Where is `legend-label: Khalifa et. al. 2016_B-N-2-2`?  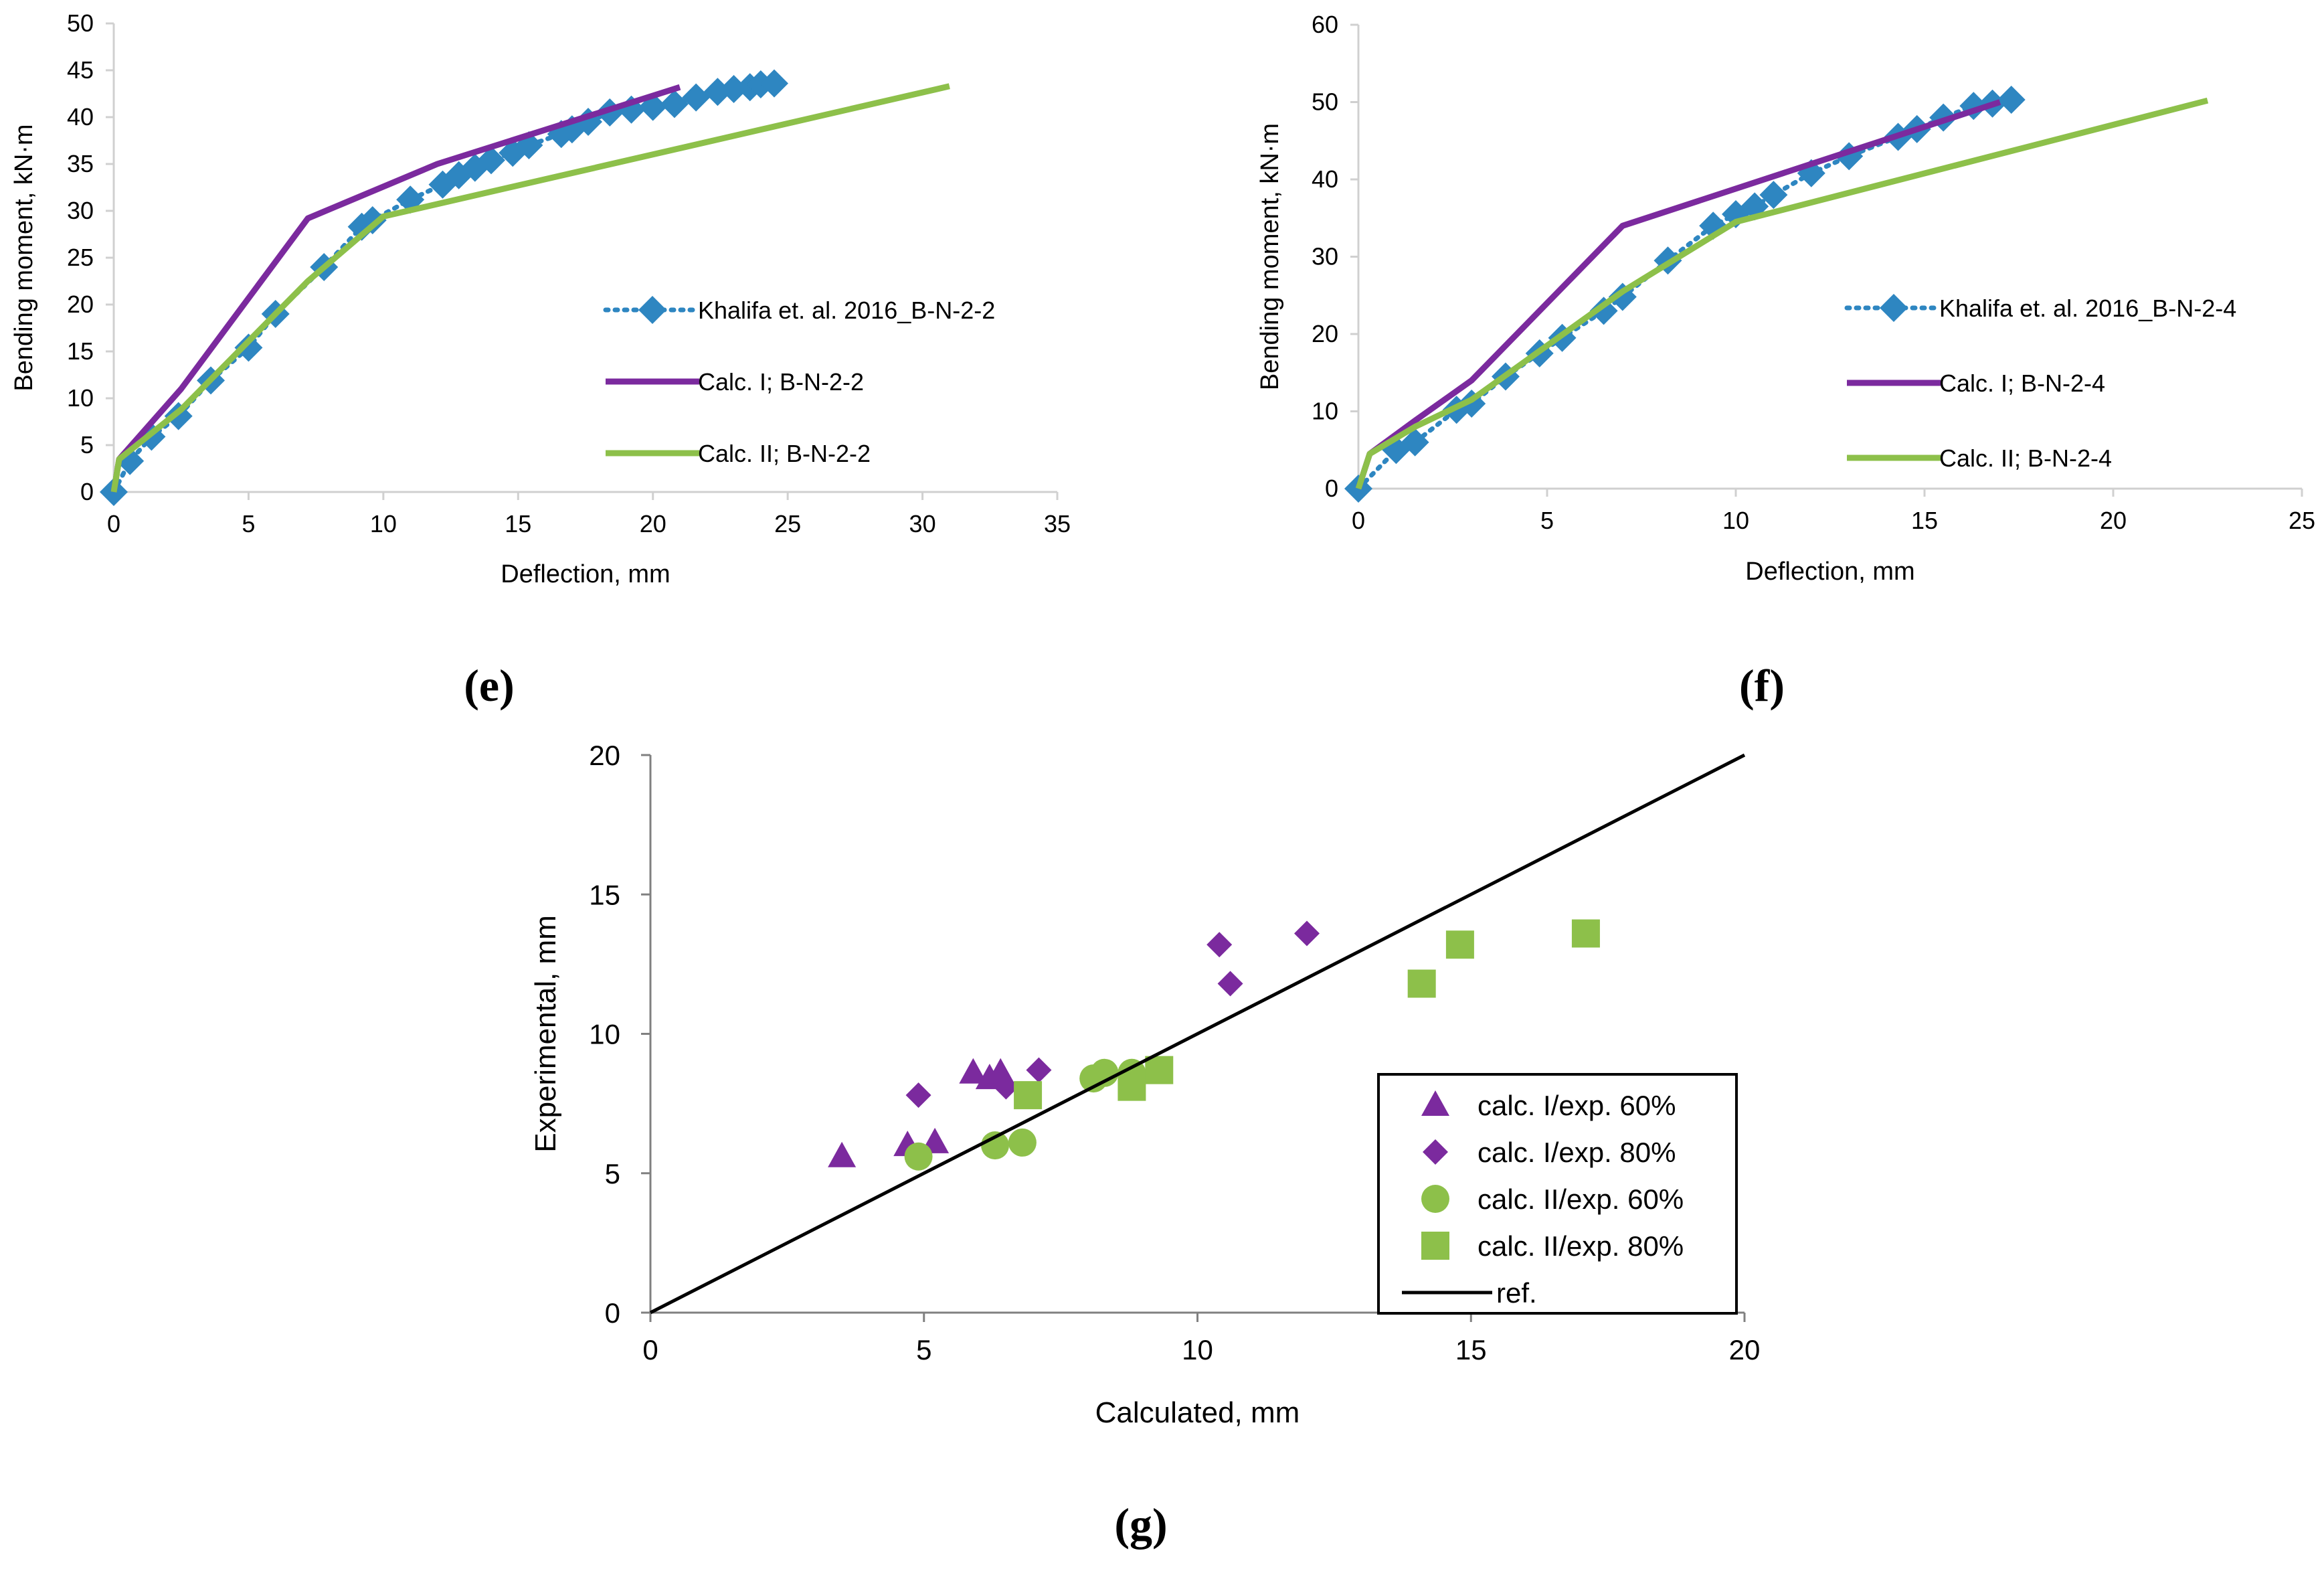 legend-label: Khalifa et. al. 2016_B-N-2-2 is located at coordinates (846, 310).